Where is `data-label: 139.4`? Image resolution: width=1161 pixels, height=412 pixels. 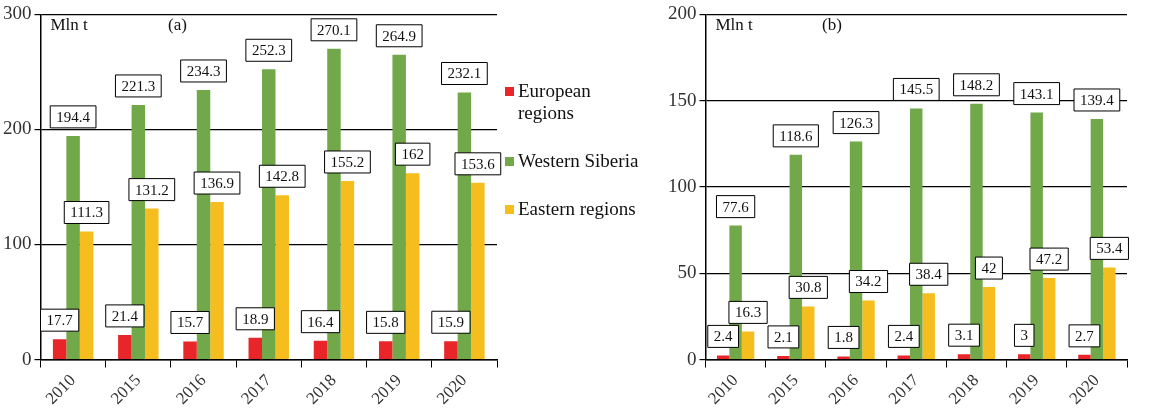 data-label: 139.4 is located at coordinates (1097, 99).